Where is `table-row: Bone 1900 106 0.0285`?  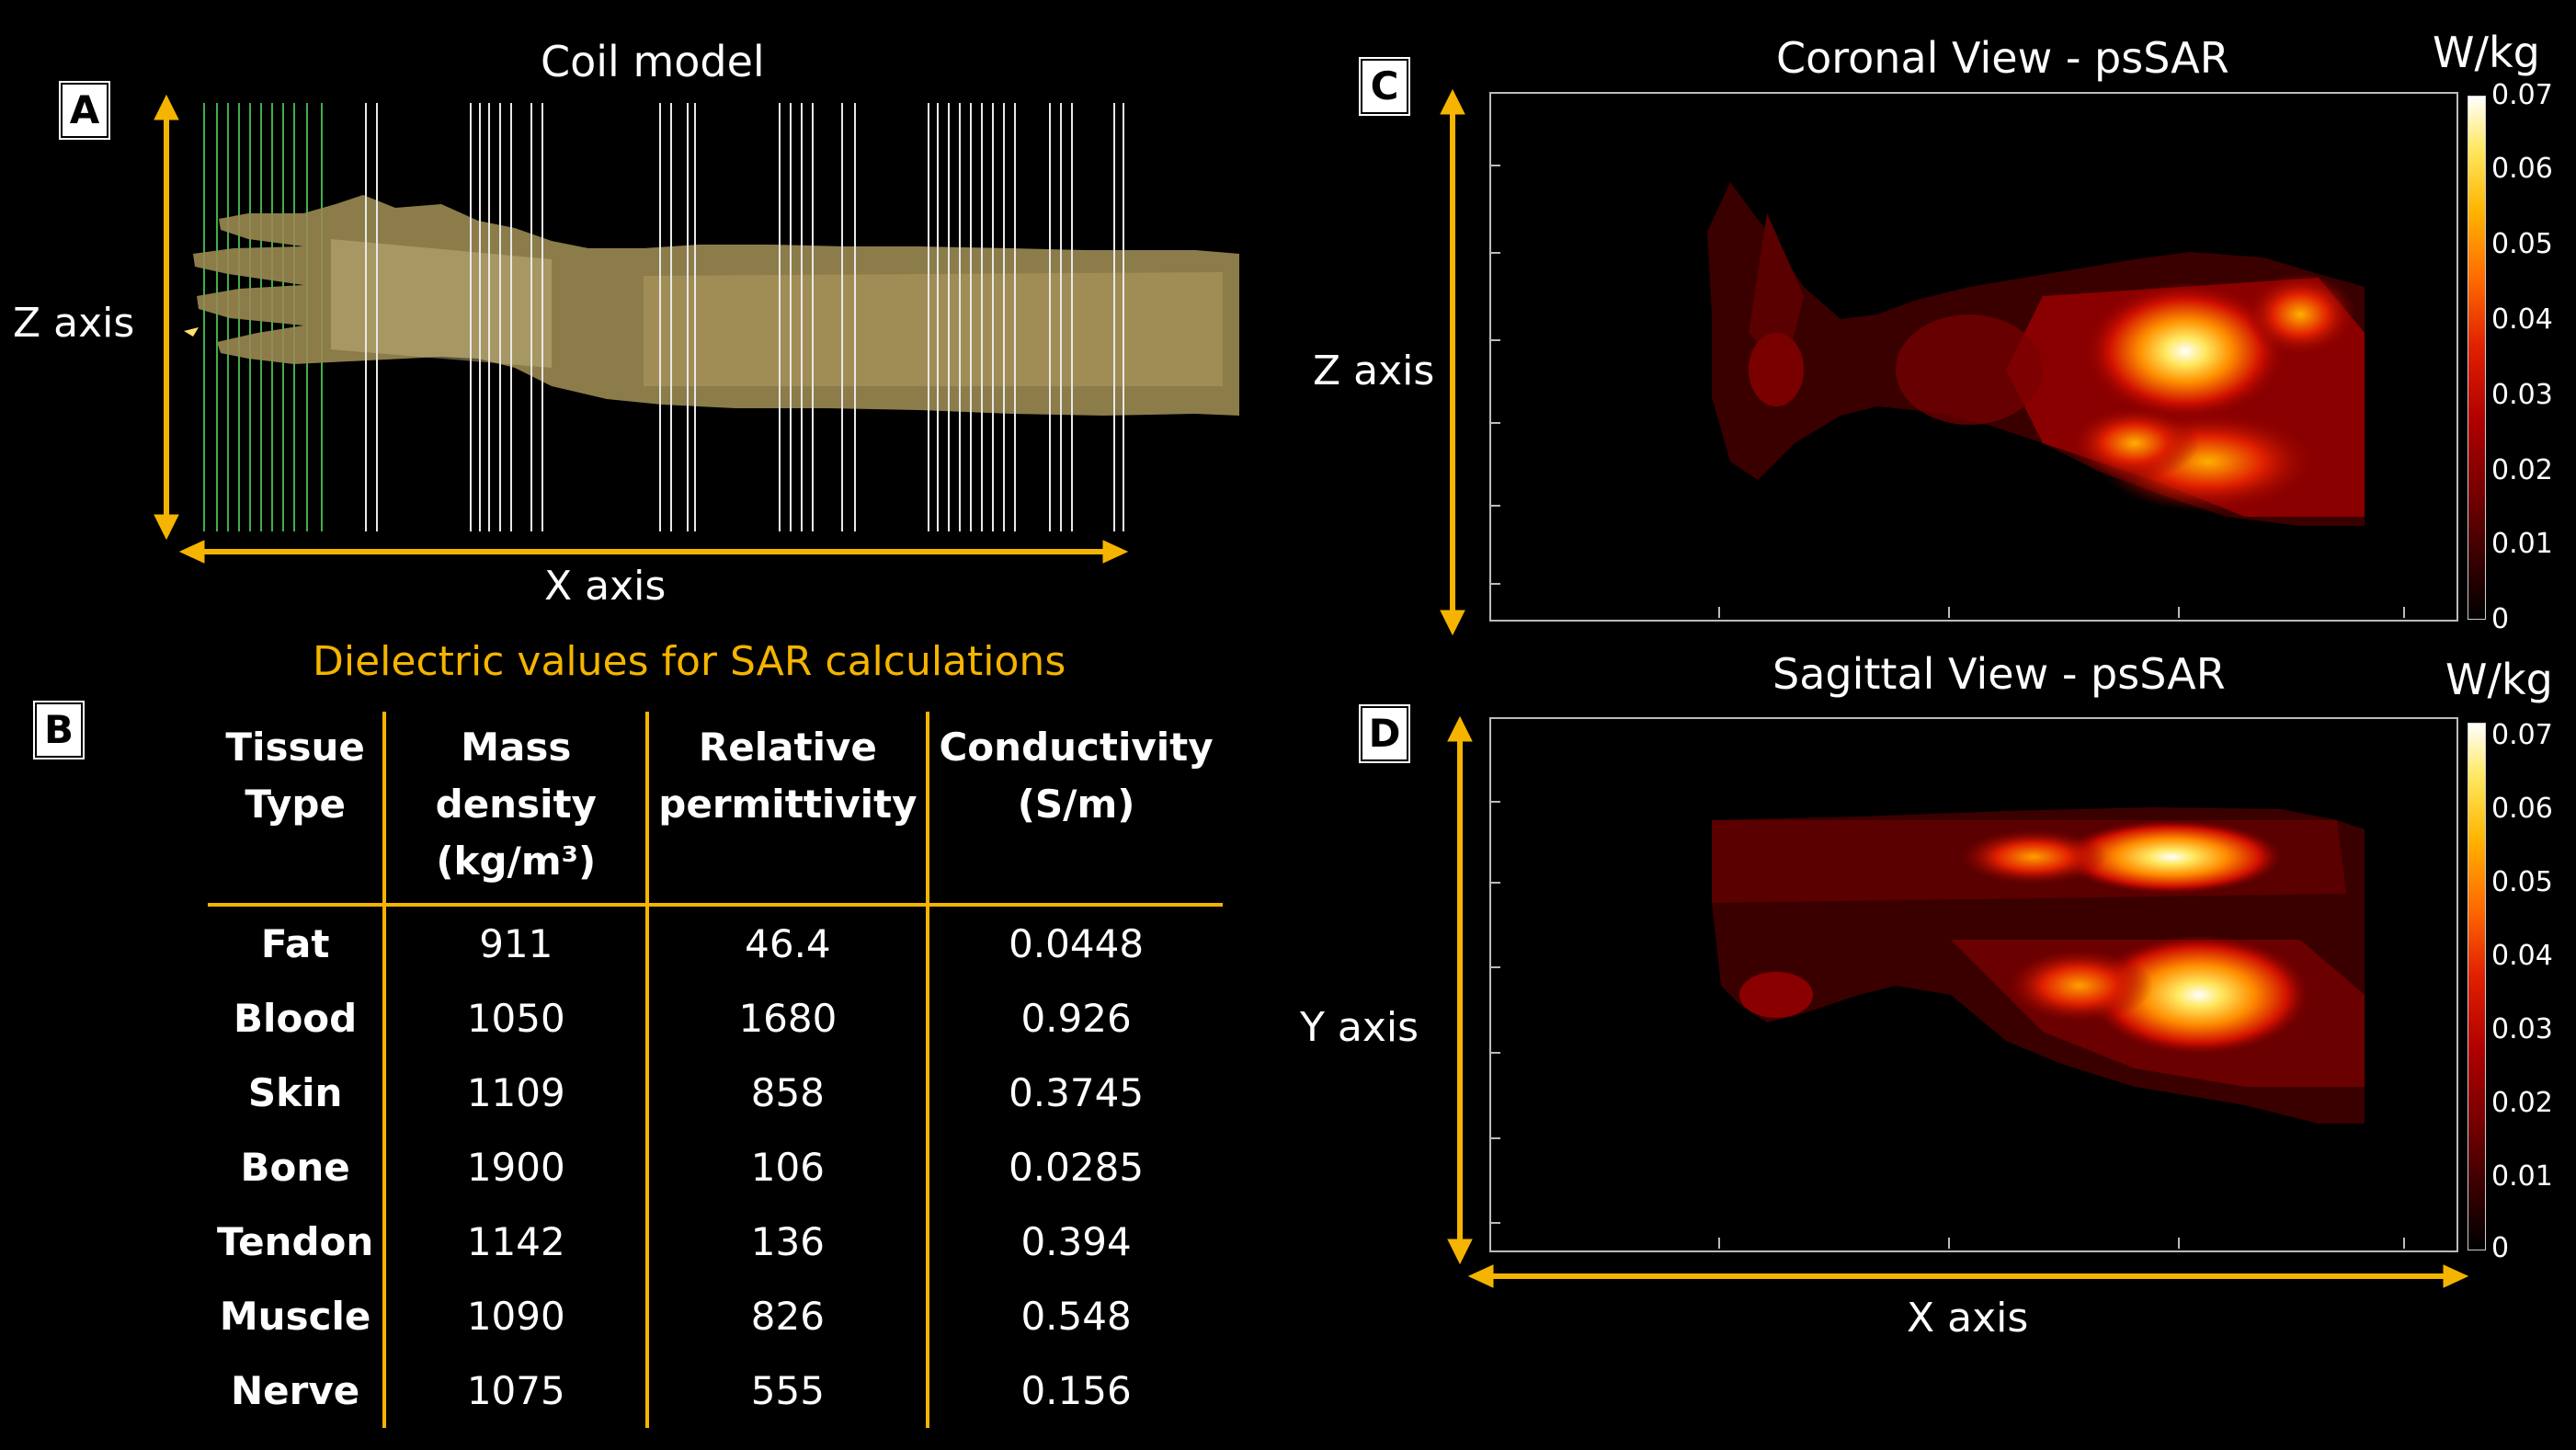
table-row: Bone 1900 106 0.0285 is located at coordinates (715, 1168).